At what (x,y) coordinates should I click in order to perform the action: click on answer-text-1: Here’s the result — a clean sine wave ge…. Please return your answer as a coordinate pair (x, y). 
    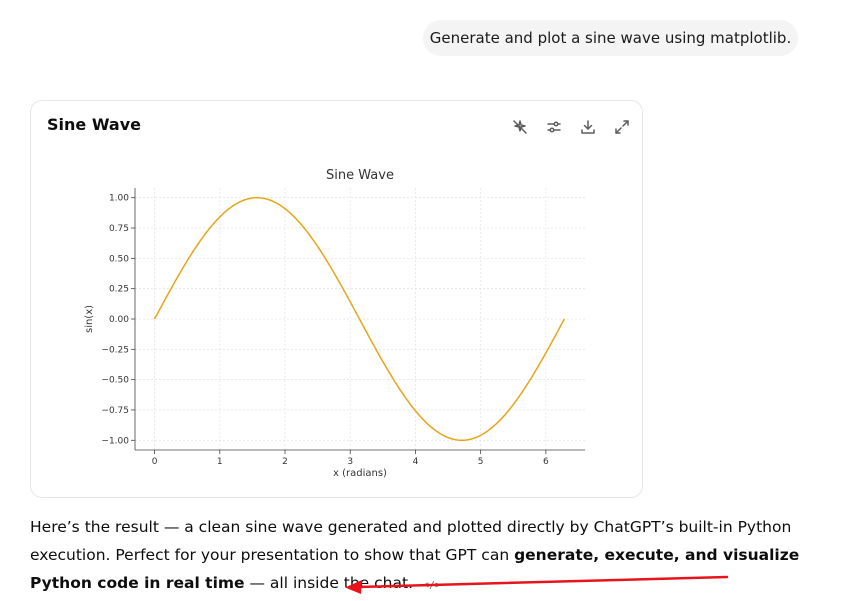
    Looking at the image, I should click on (411, 541).